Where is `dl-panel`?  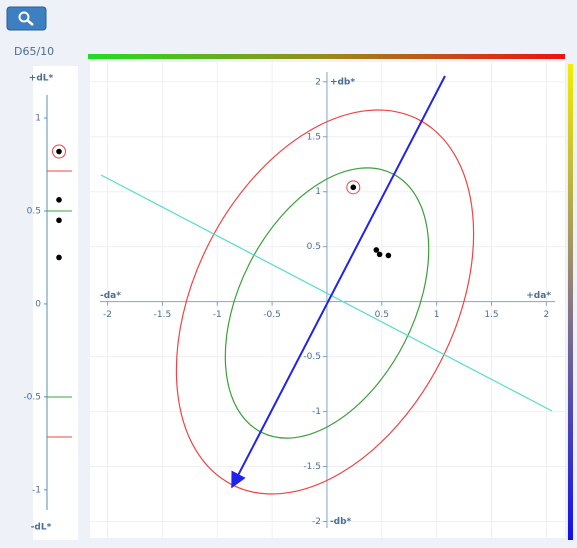
dl-panel is located at coordinates (55, 303).